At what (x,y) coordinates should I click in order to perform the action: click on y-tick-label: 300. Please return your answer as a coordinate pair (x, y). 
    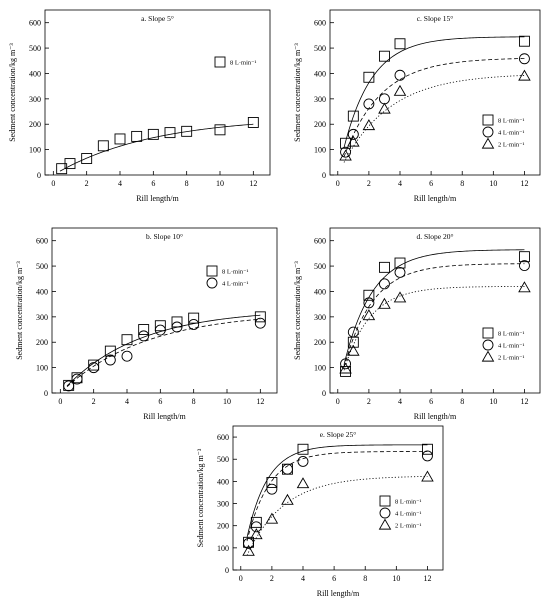
    Looking at the image, I should click on (42, 317).